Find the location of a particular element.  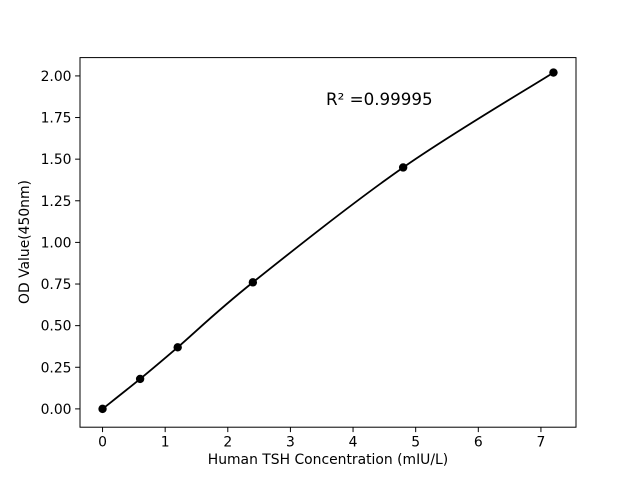

x-tick-label: 6 is located at coordinates (478, 443).